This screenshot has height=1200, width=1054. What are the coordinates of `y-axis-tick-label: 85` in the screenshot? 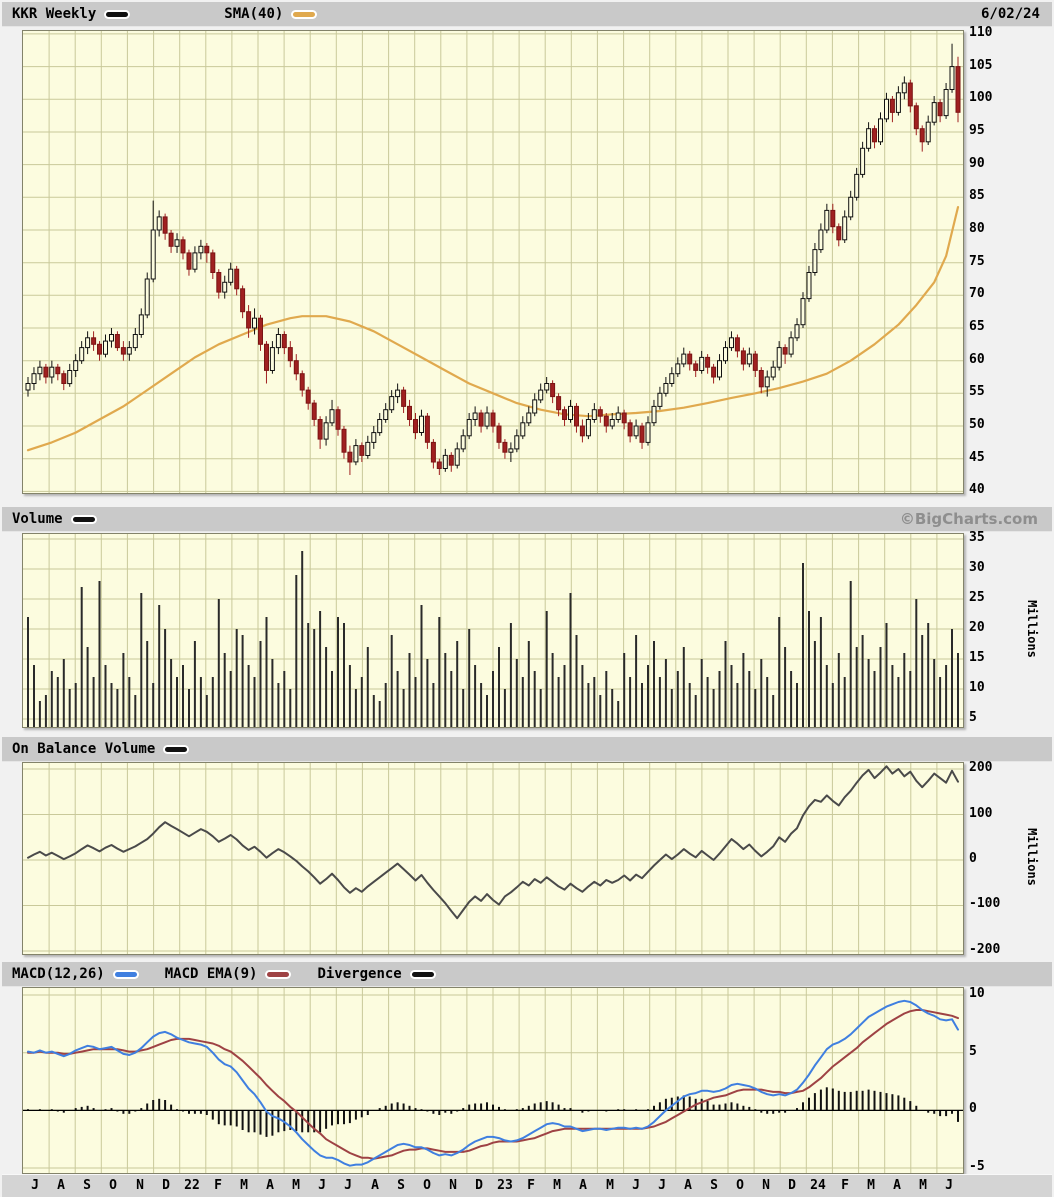 It's located at (977, 195).